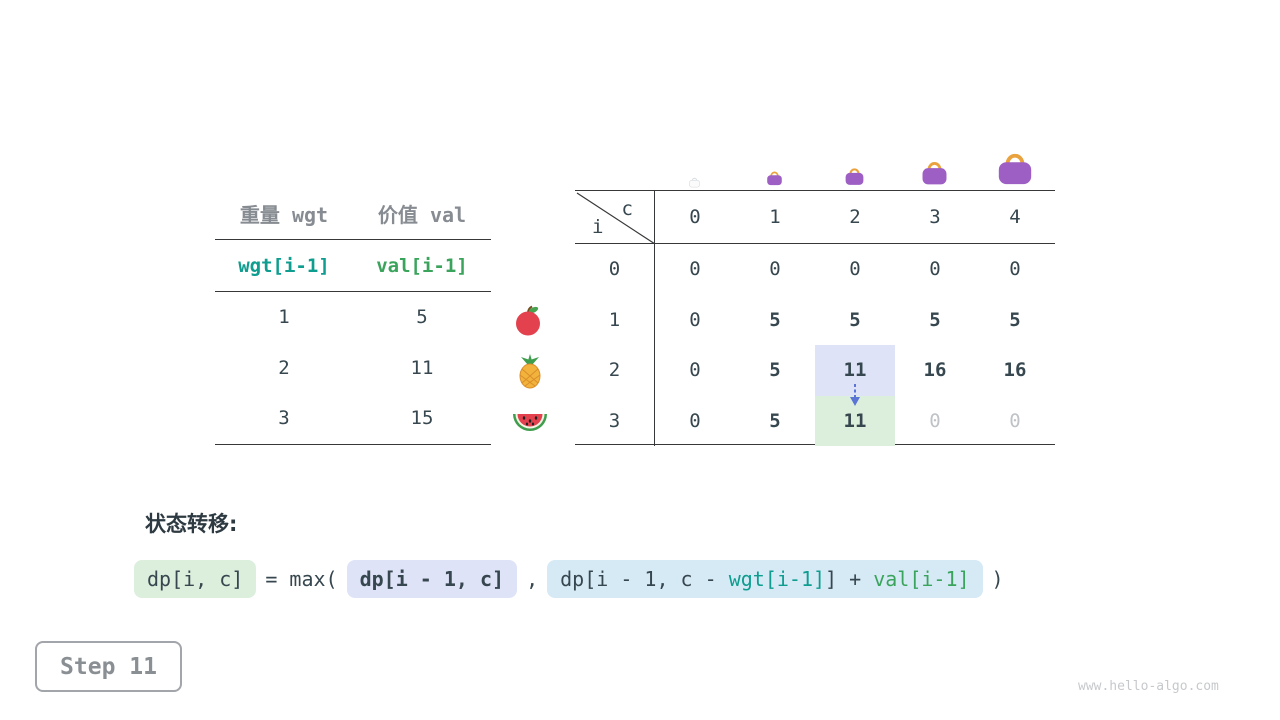 The image size is (1280, 720). I want to click on dp-row-header-0: 0, so click(615, 269).